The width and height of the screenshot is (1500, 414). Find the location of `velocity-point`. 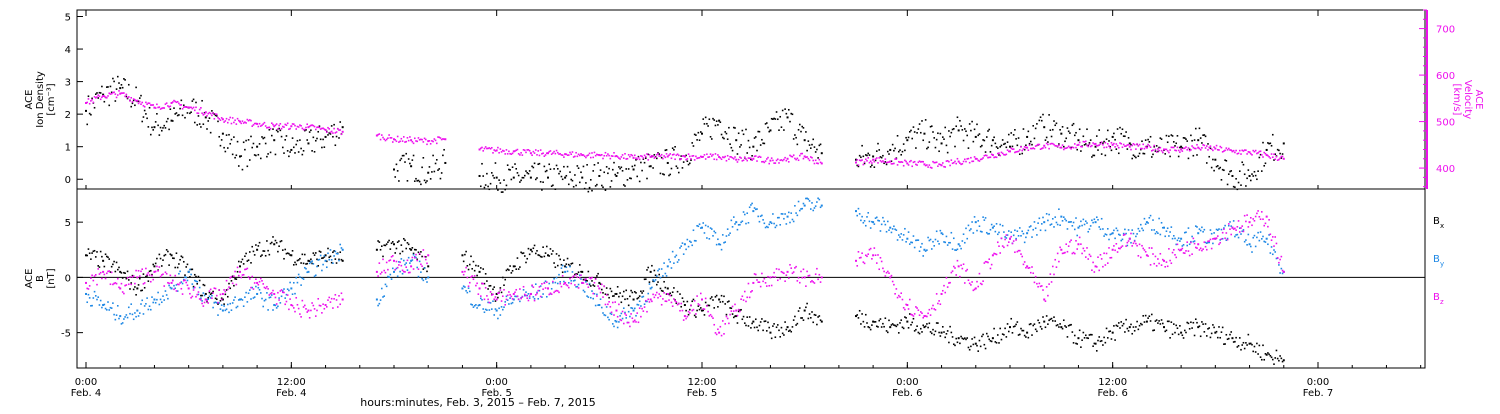

velocity-point is located at coordinates (1266, 155).